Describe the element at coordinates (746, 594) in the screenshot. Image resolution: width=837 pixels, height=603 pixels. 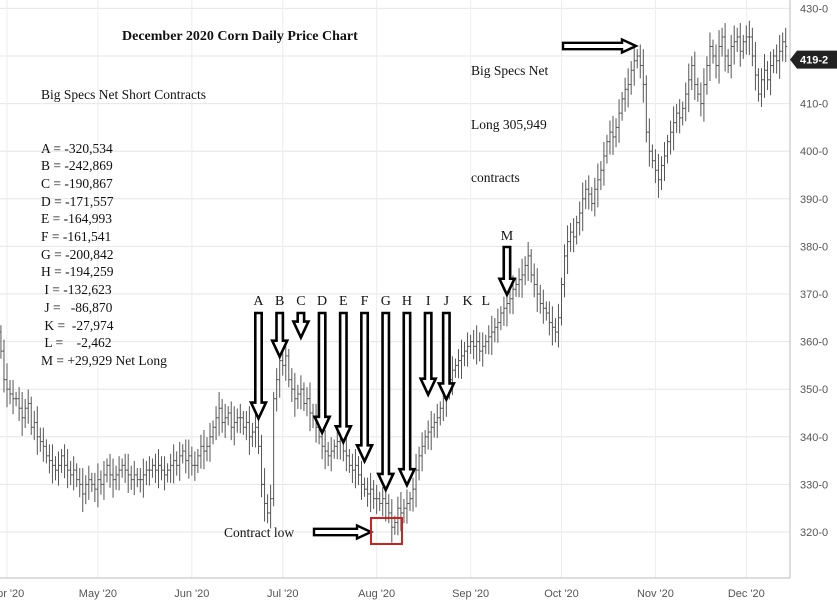
I see `x-tick-label: Dec '20` at that location.